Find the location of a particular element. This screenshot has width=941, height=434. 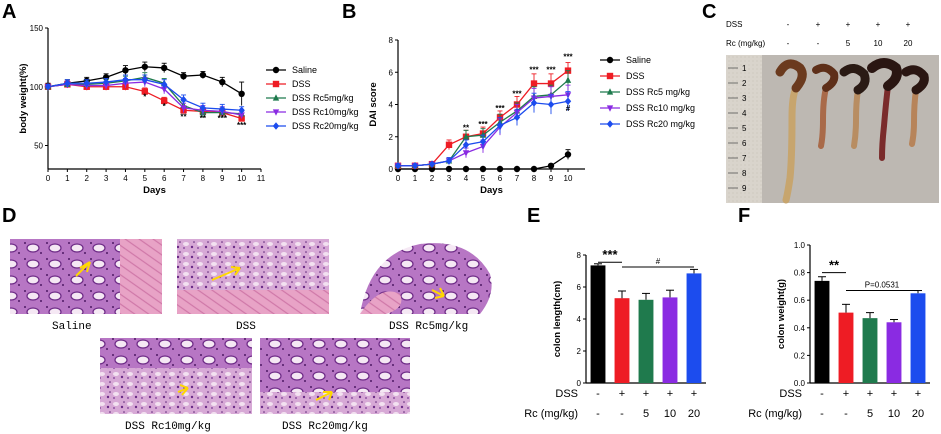

y-tick-label: 100 is located at coordinates (37, 87).